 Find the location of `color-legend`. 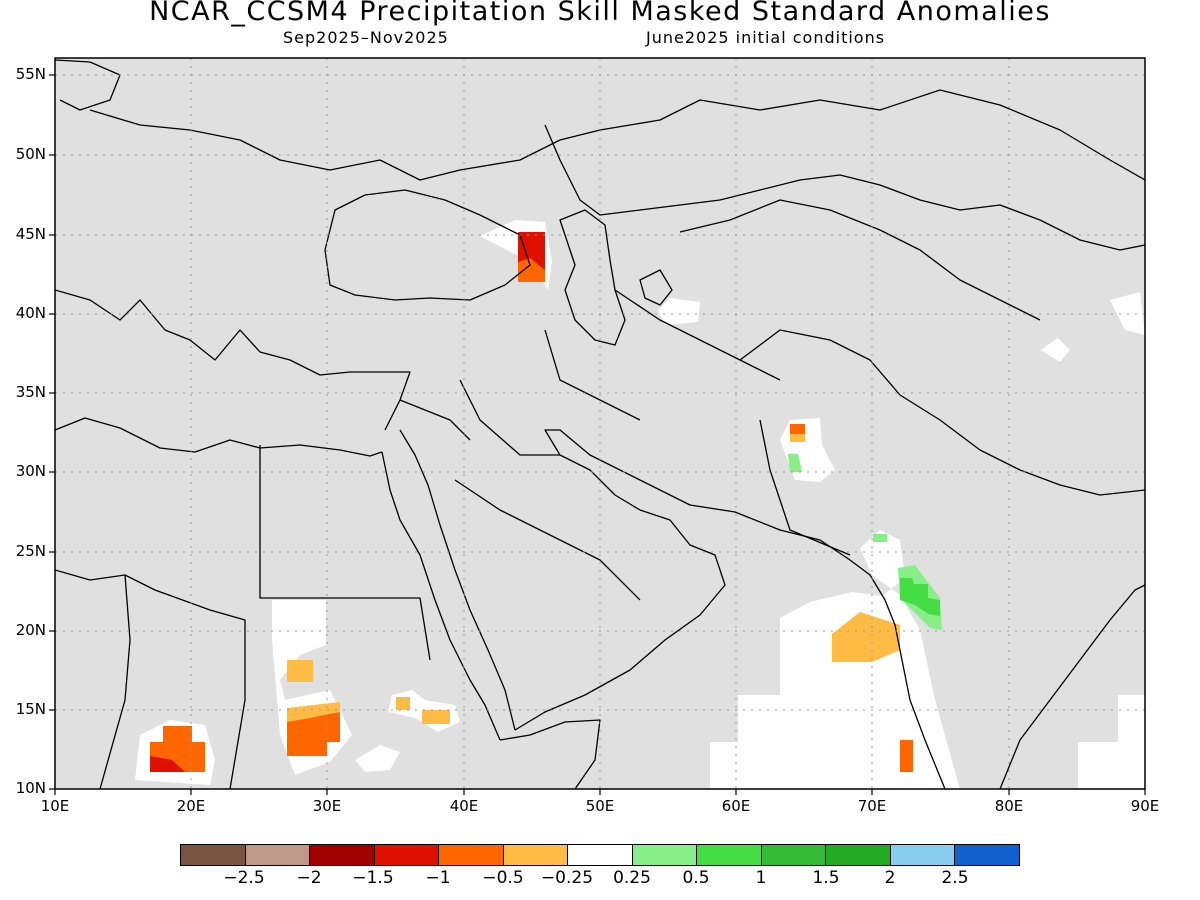

color-legend is located at coordinates (600, 855).